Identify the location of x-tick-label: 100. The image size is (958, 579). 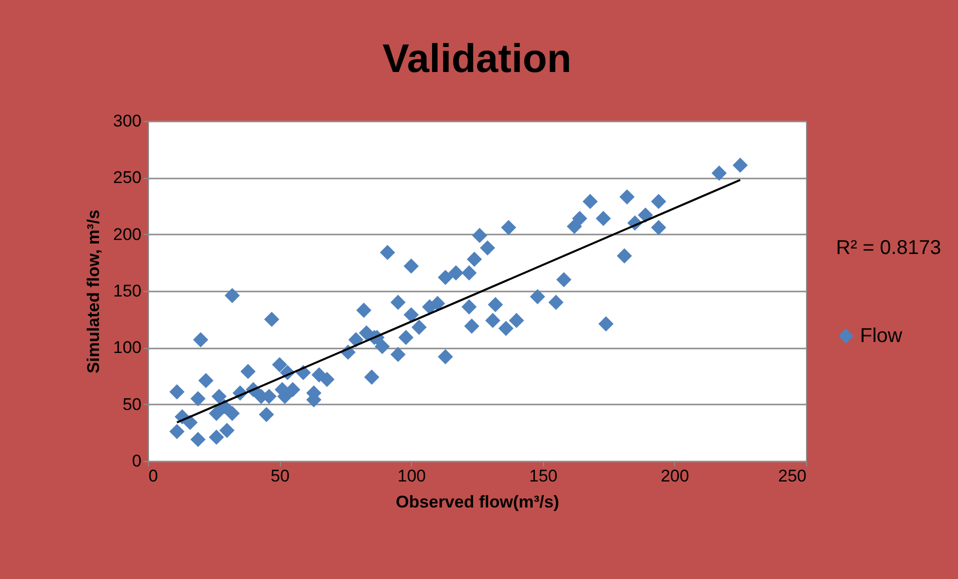
(412, 476).